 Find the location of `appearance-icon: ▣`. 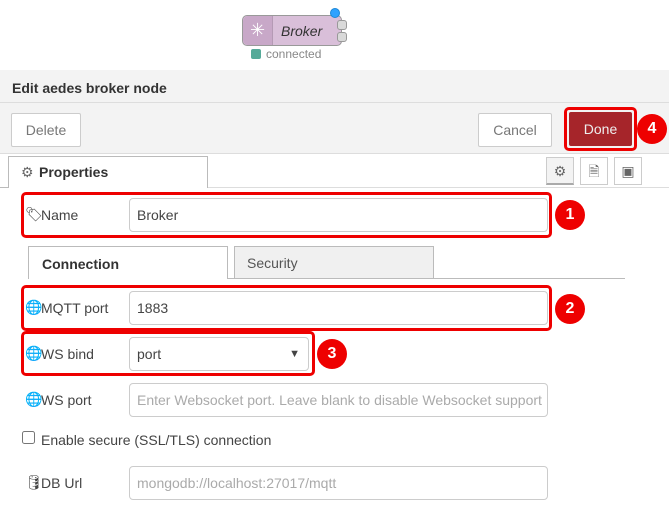

appearance-icon: ▣ is located at coordinates (628, 171).